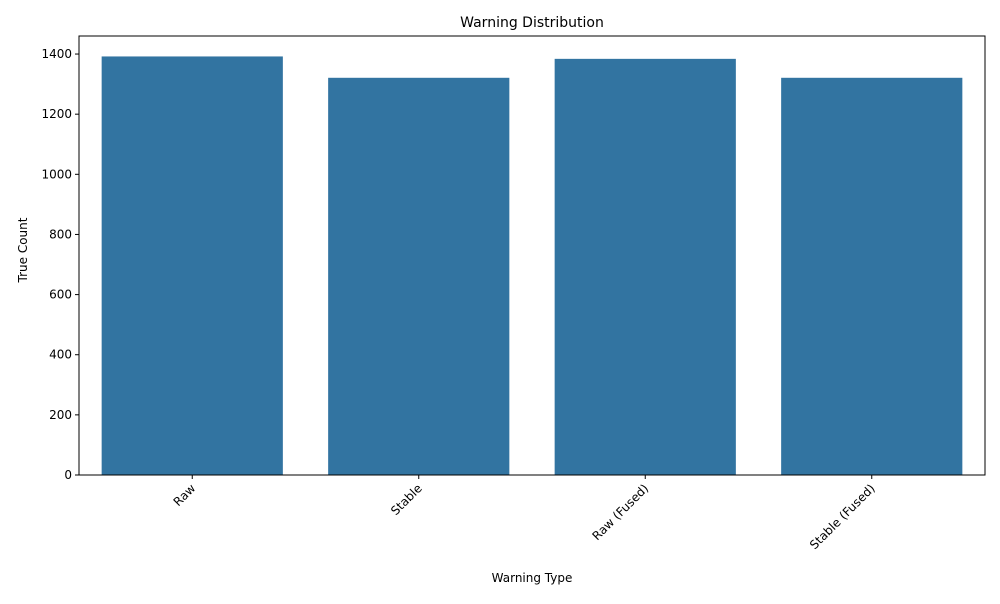 This screenshot has width=1000, height=604. Describe the element at coordinates (56, 54) in the screenshot. I see `y-tick-label: 1400` at that location.